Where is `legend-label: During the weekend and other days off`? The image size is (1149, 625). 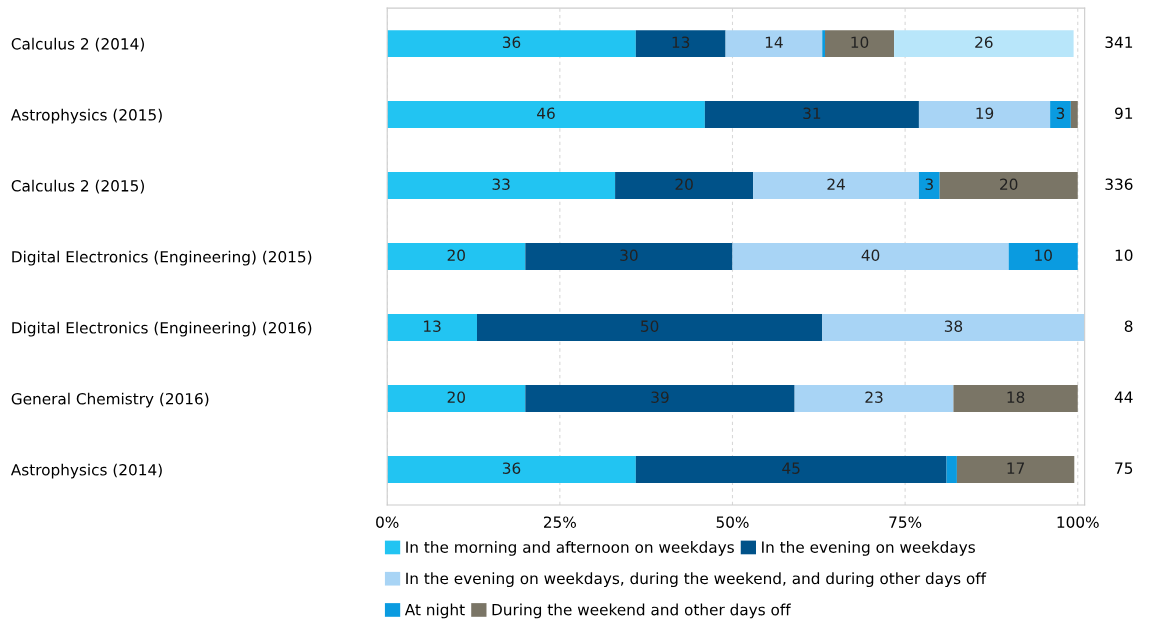 legend-label: During the weekend and other days off is located at coordinates (641, 611).